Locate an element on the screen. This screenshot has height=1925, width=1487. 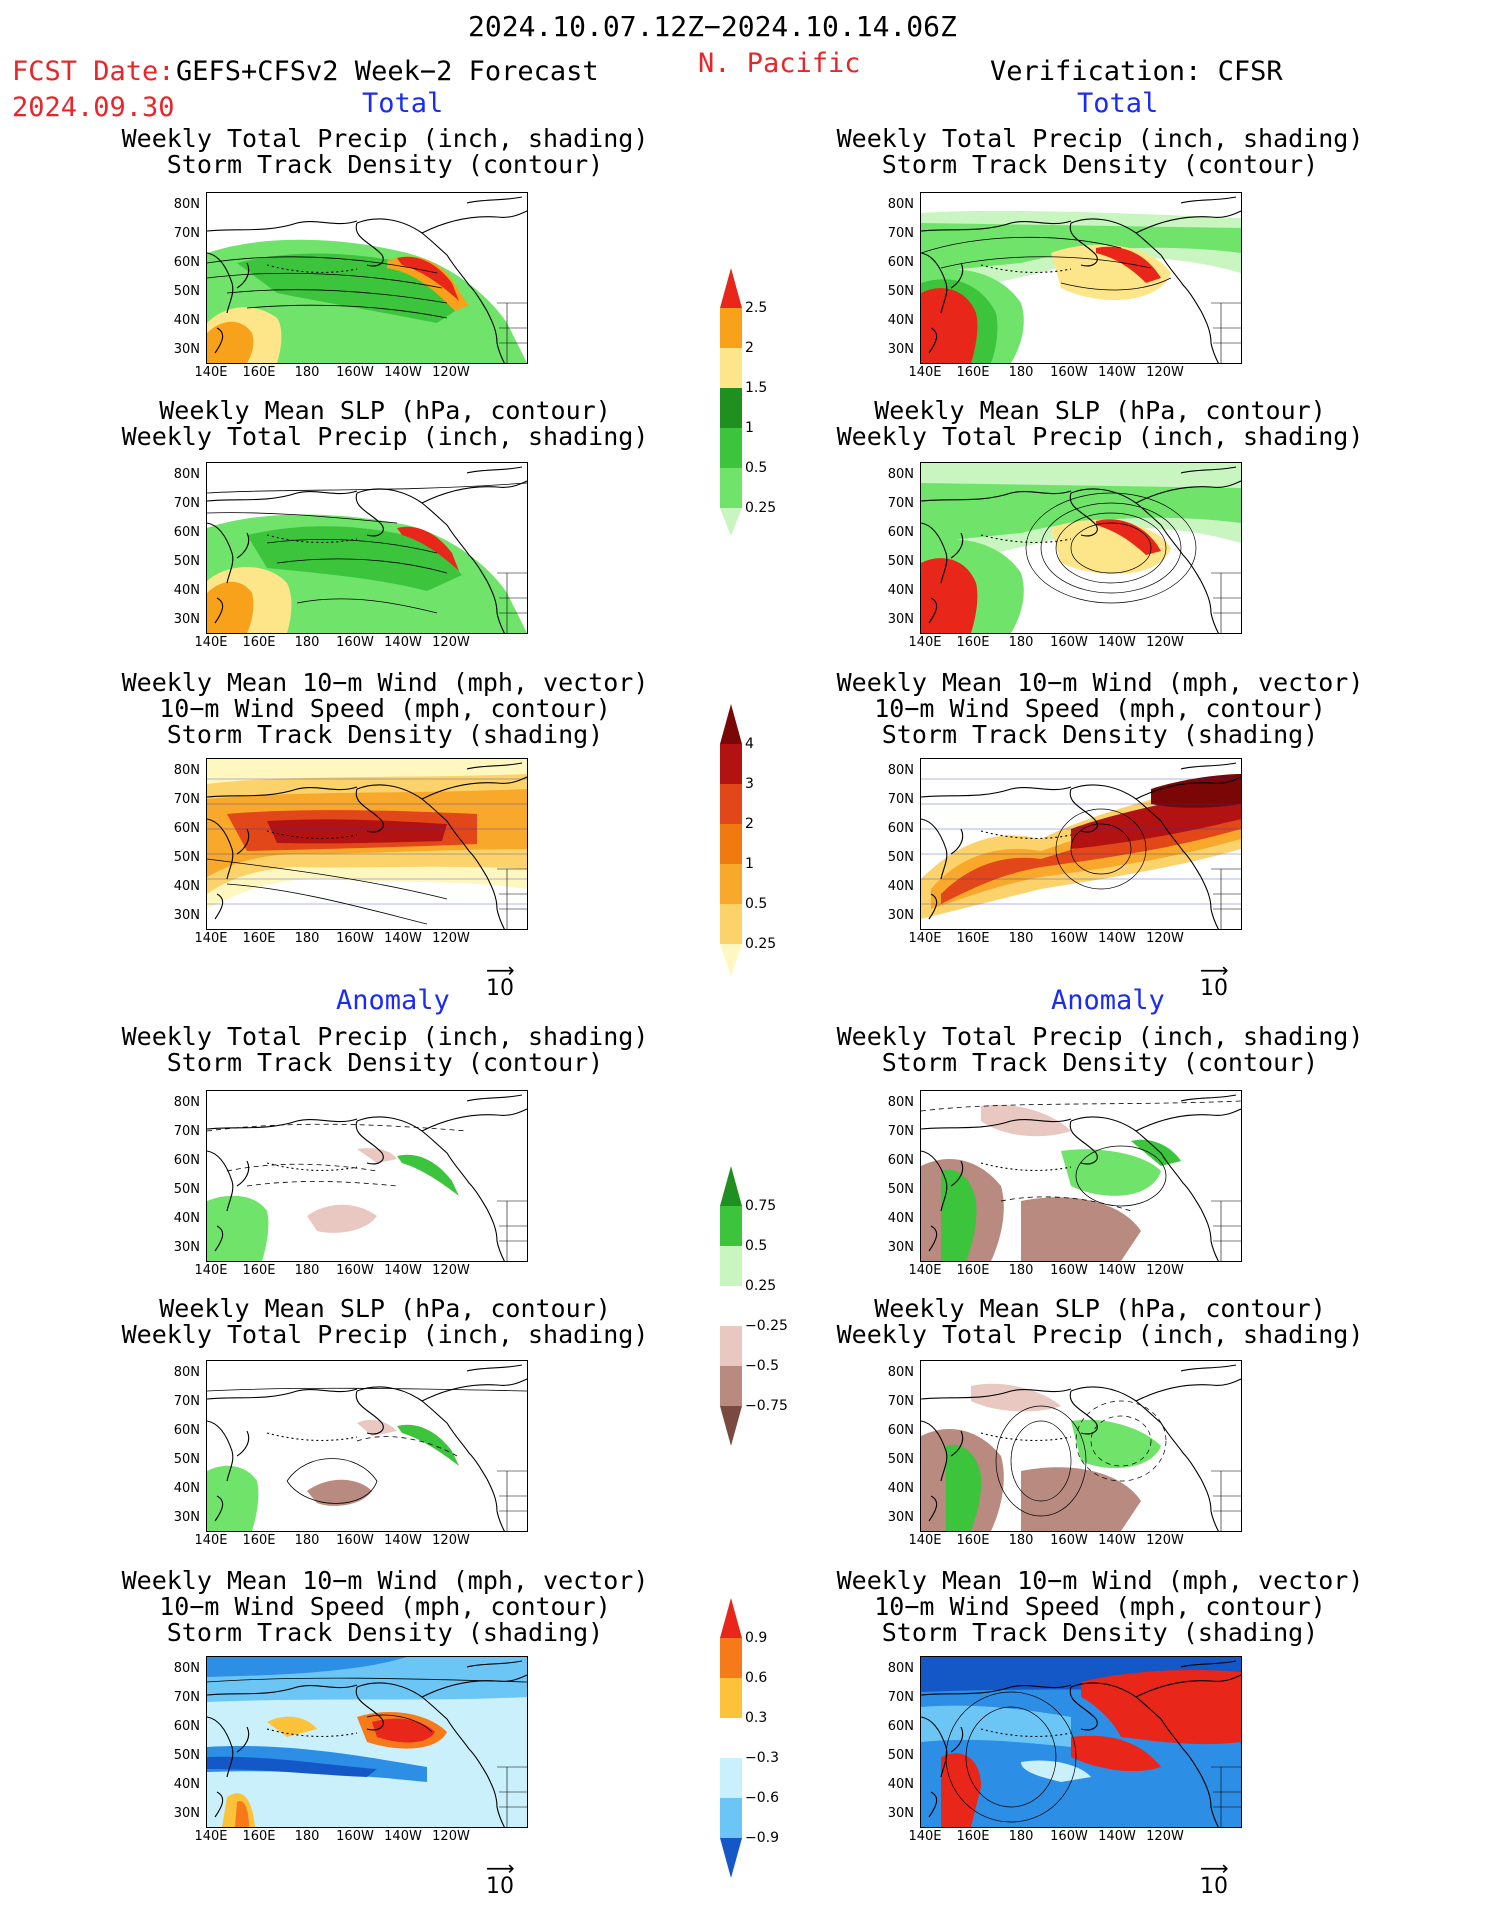
colorbar-storm-total is located at coordinates (731, 842).